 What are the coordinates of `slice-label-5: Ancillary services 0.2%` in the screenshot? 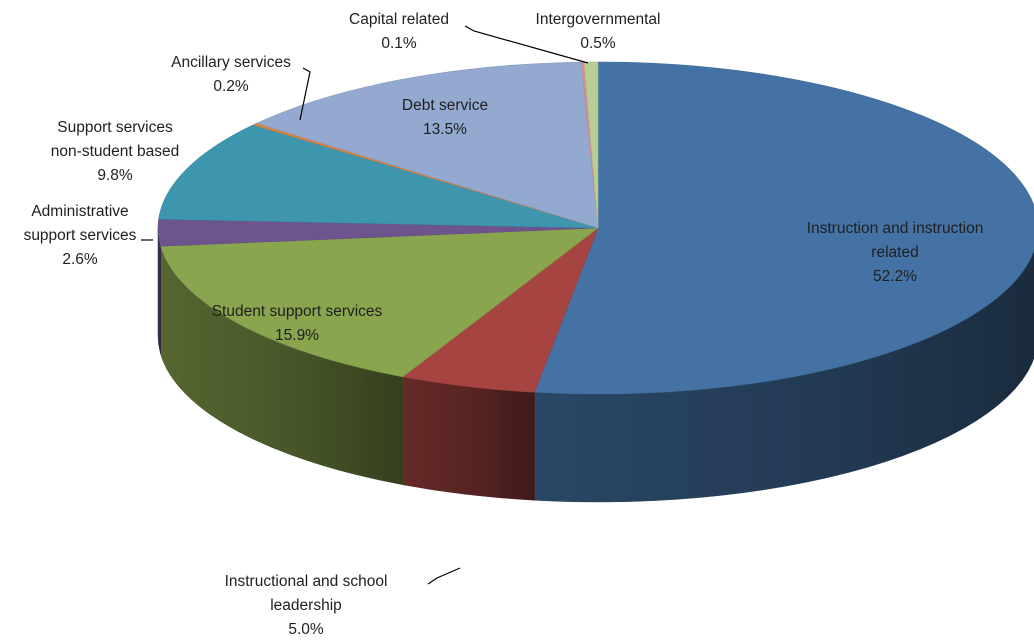 It's located at (231, 74).